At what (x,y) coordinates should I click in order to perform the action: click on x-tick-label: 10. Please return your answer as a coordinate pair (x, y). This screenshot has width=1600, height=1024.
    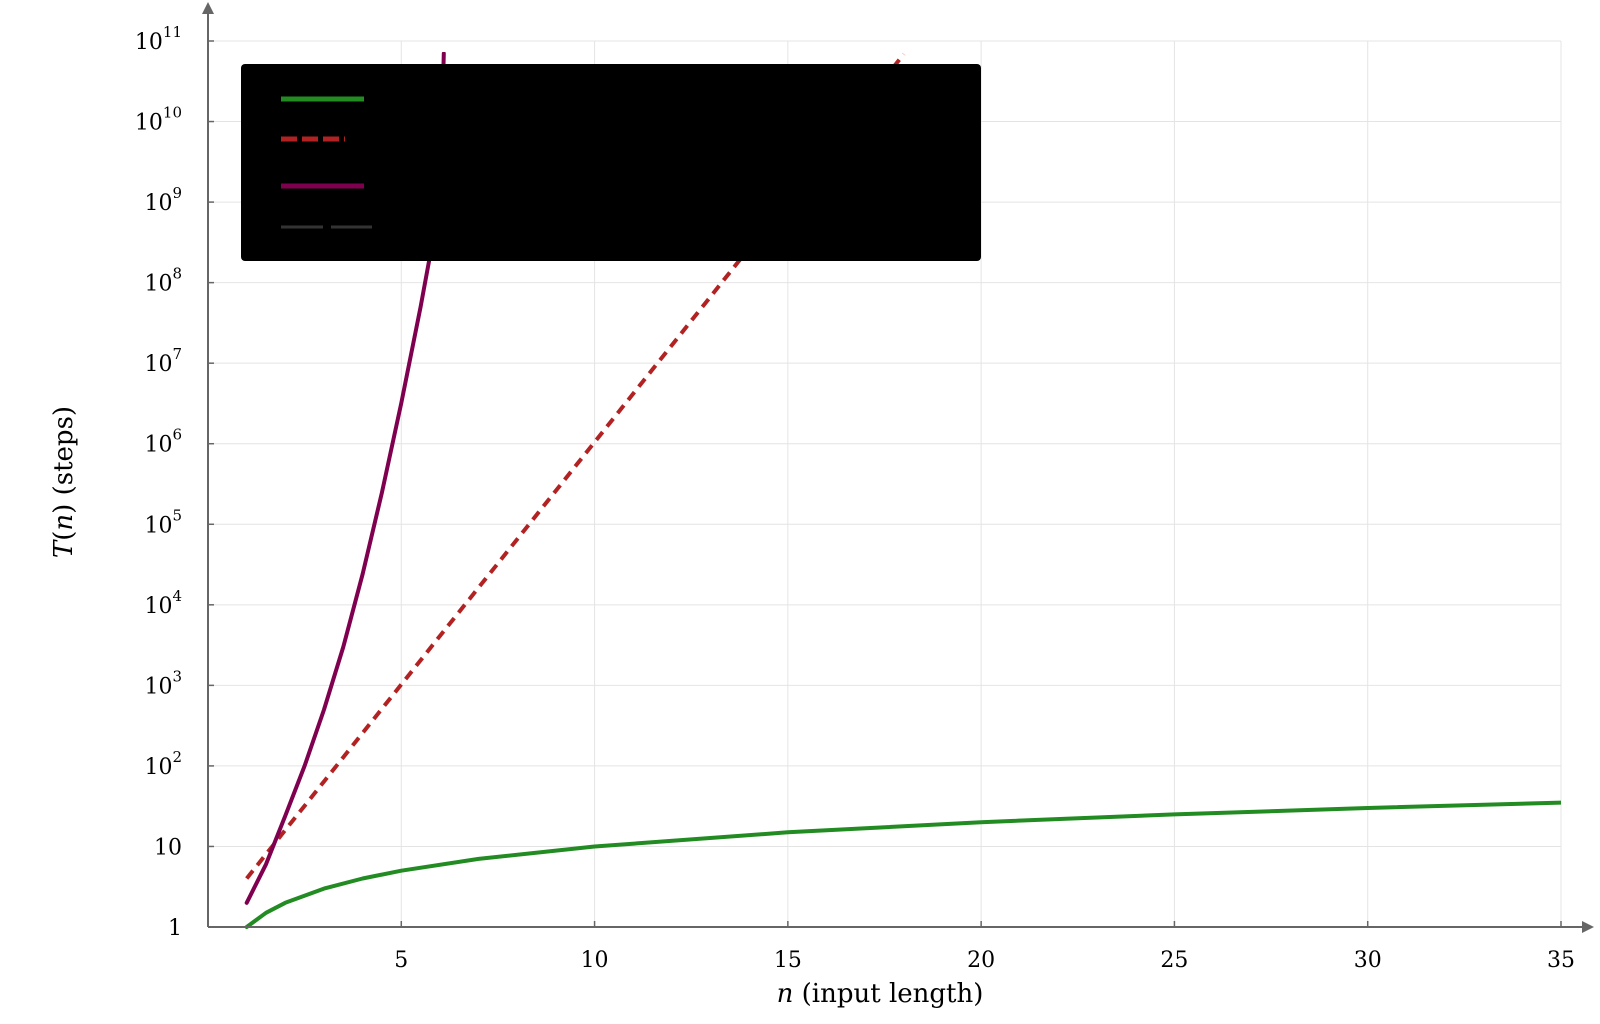
    Looking at the image, I should click on (595, 960).